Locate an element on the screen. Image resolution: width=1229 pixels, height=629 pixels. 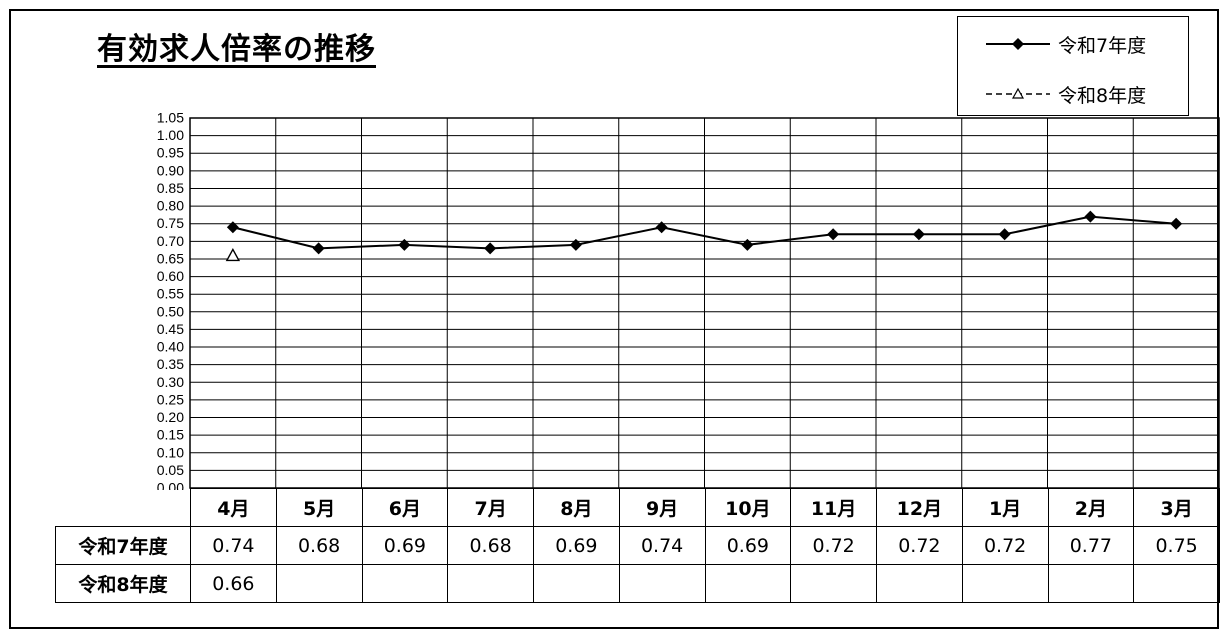
legend-dashed-triangle-icon is located at coordinates (1018, 93).